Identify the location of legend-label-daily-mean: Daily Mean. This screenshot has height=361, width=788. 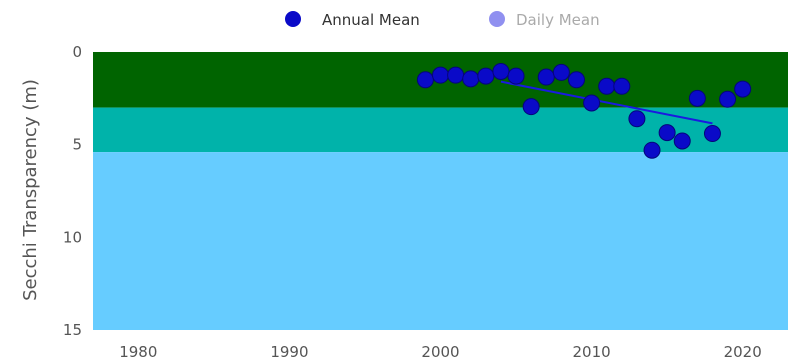
(558, 20).